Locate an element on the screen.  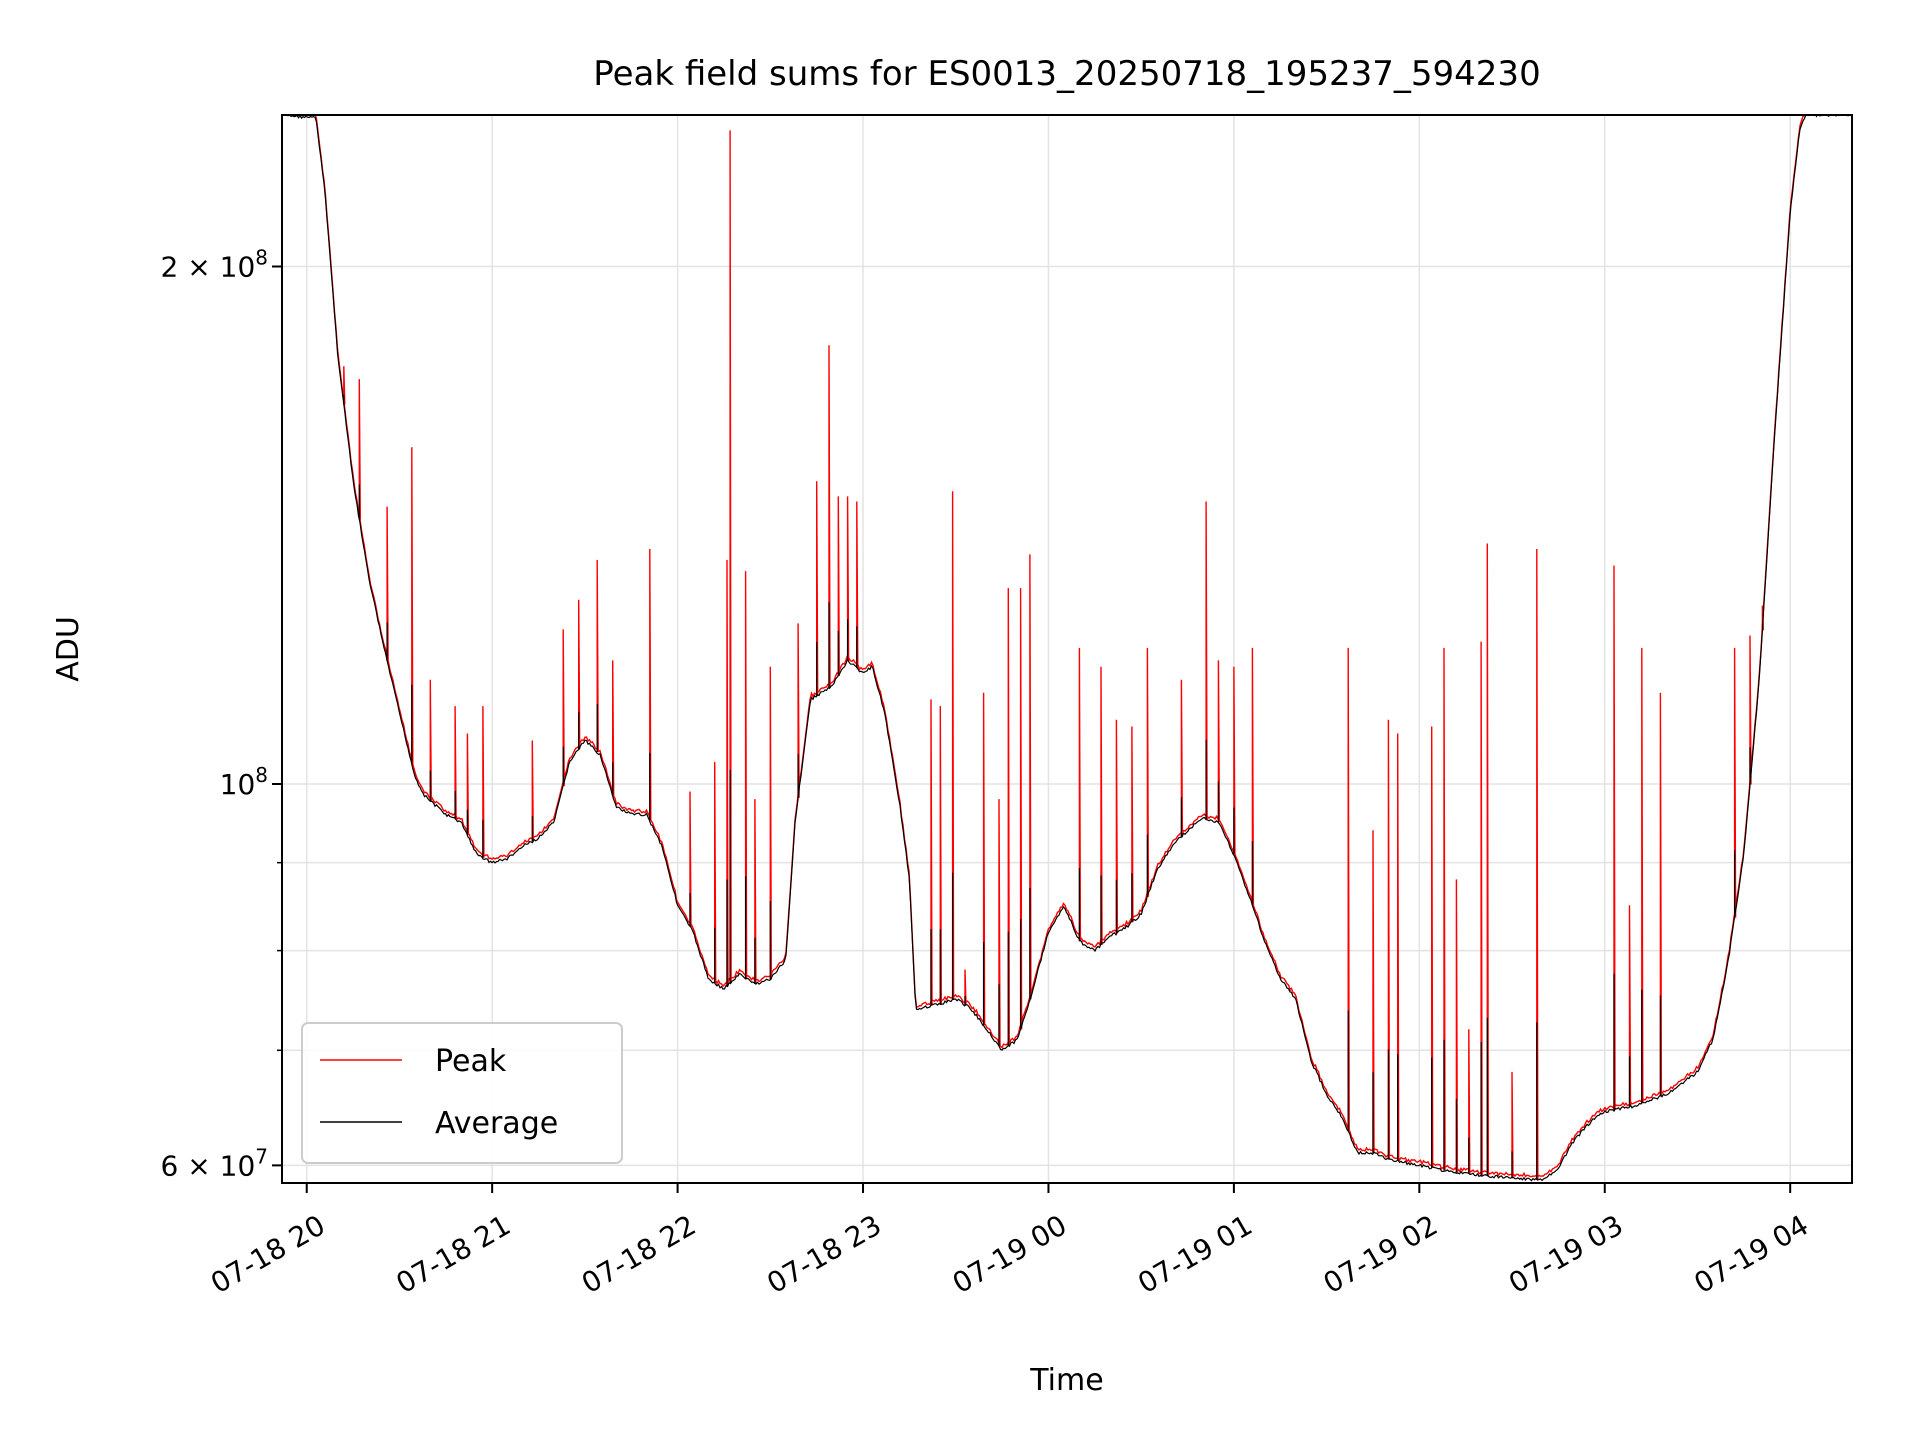
y-axis-label: ADU is located at coordinates (68, 649).